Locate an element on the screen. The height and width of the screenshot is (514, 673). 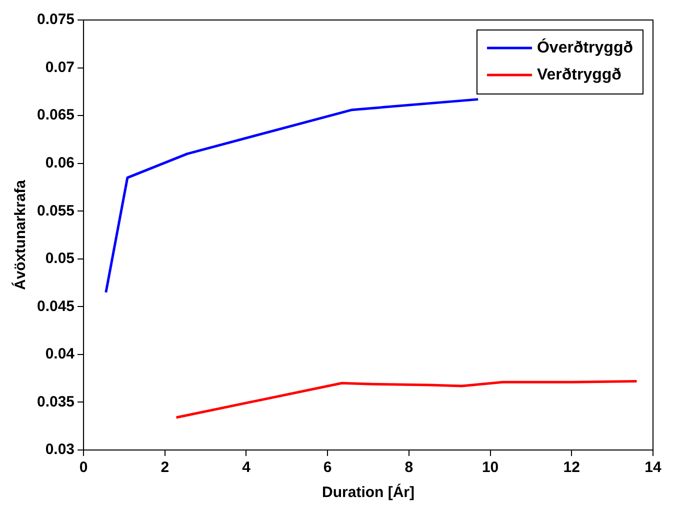
y-tick-label: 0.06 is located at coordinates (60, 163).